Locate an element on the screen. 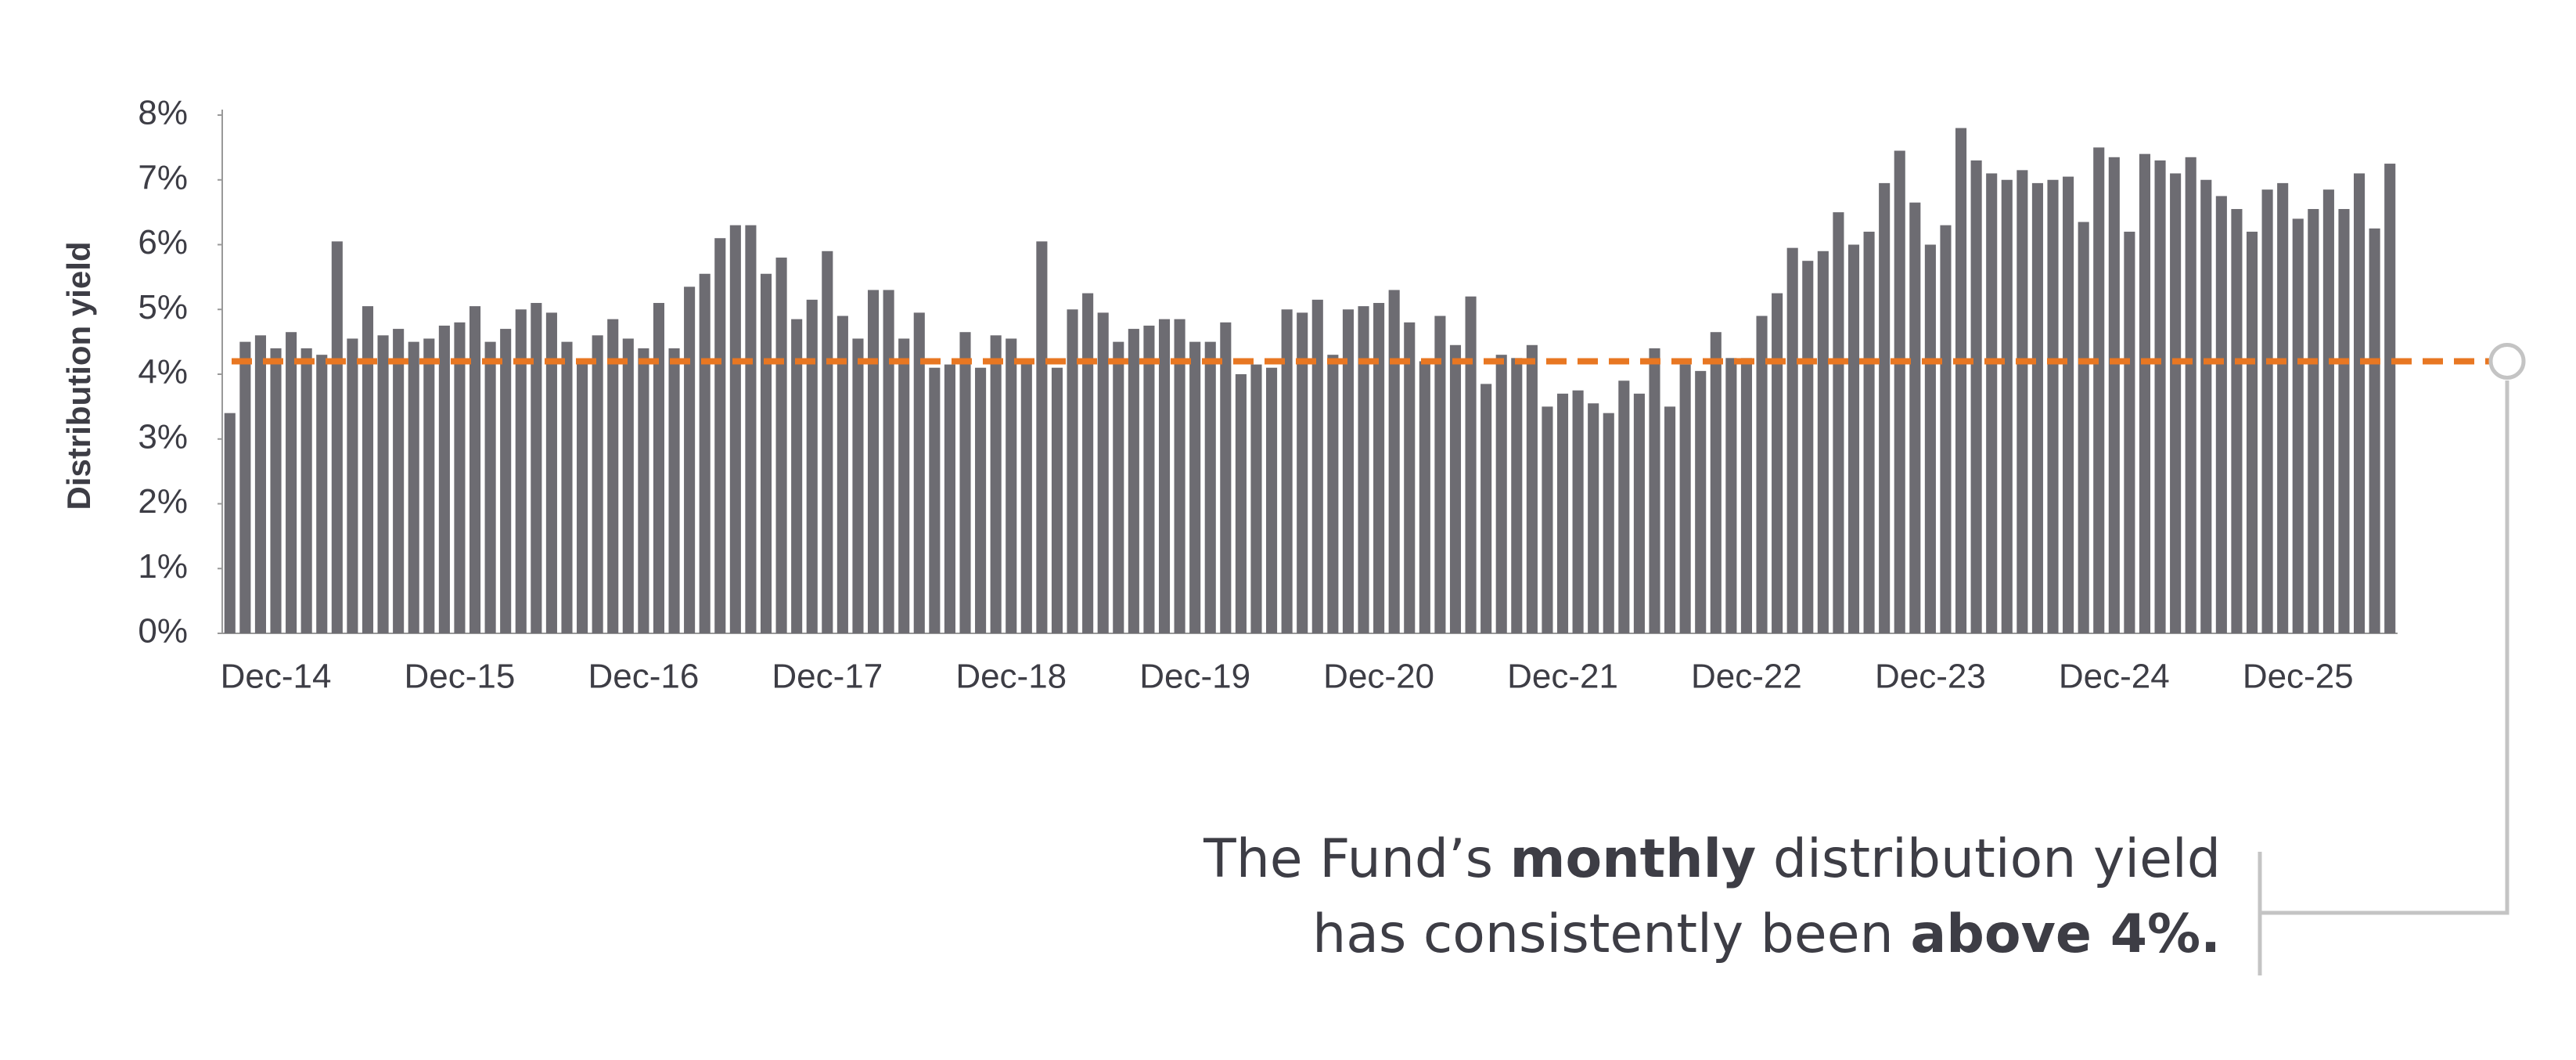 This screenshot has height=1060, width=2576. x-tick-label: Dec-24 is located at coordinates (2114, 677).